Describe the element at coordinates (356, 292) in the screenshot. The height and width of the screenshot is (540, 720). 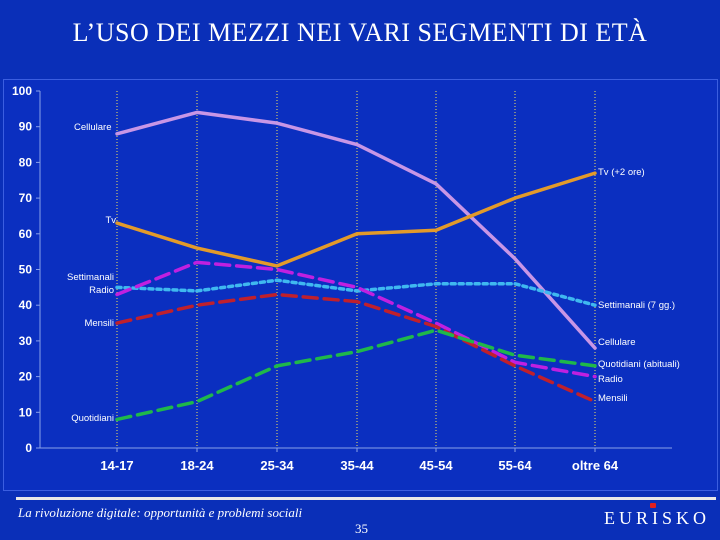
I see `series-line-settimanali-7-gg` at that location.